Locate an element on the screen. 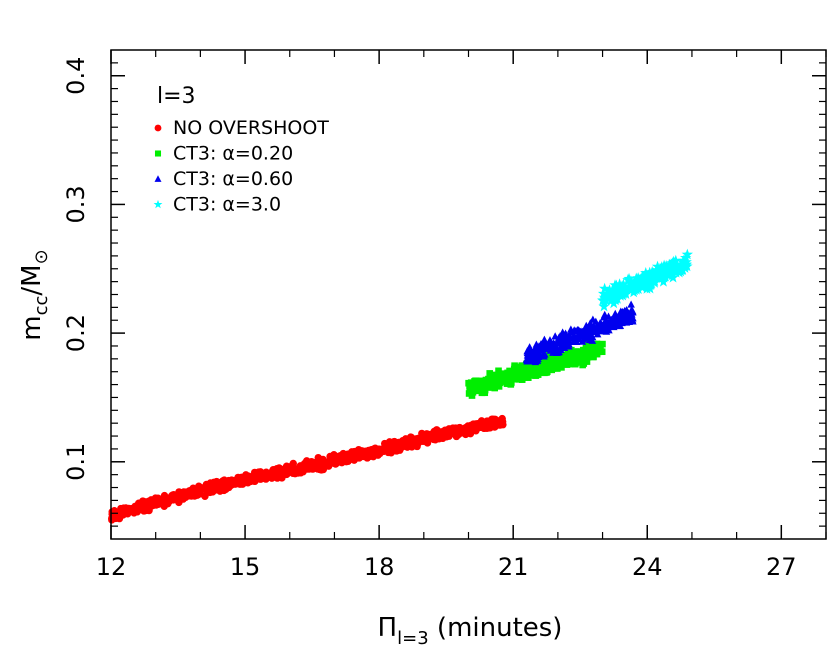 This screenshot has width=830, height=648. legend-entry-label: CT3: α=0.60 is located at coordinates (233, 179).